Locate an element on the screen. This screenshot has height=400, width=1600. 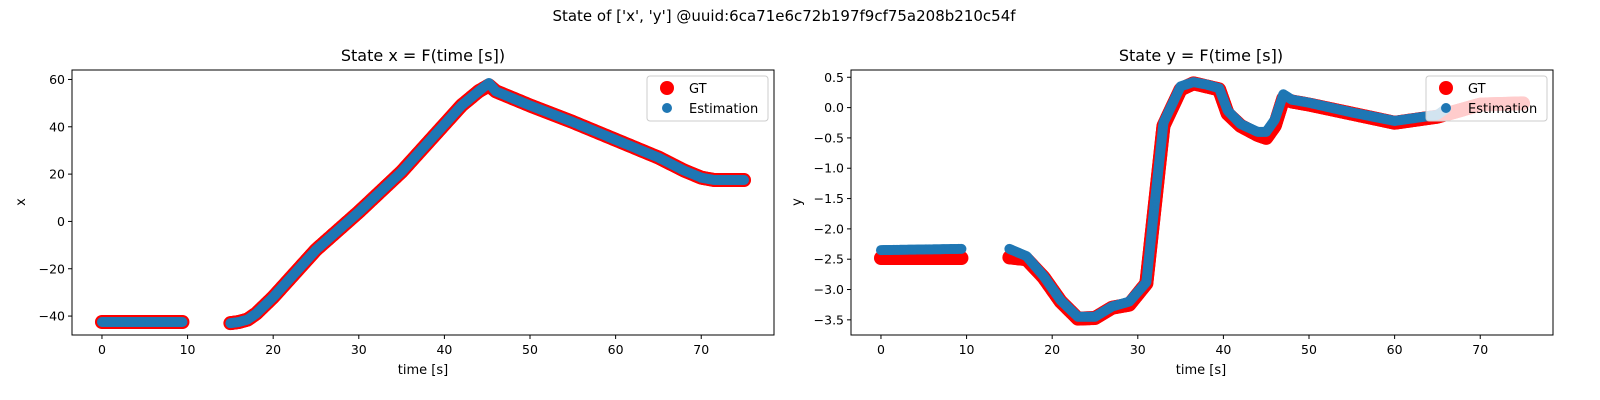
y-tick-label: −1.0 is located at coordinates (829, 168).